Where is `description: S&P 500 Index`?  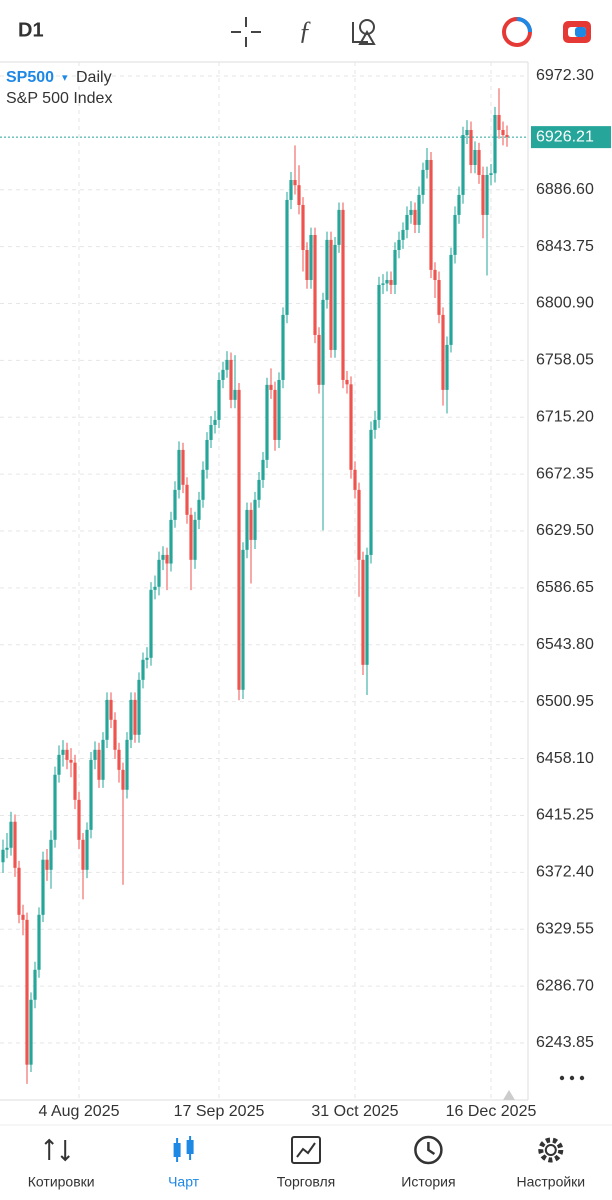
description: S&P 500 Index is located at coordinates (59, 98).